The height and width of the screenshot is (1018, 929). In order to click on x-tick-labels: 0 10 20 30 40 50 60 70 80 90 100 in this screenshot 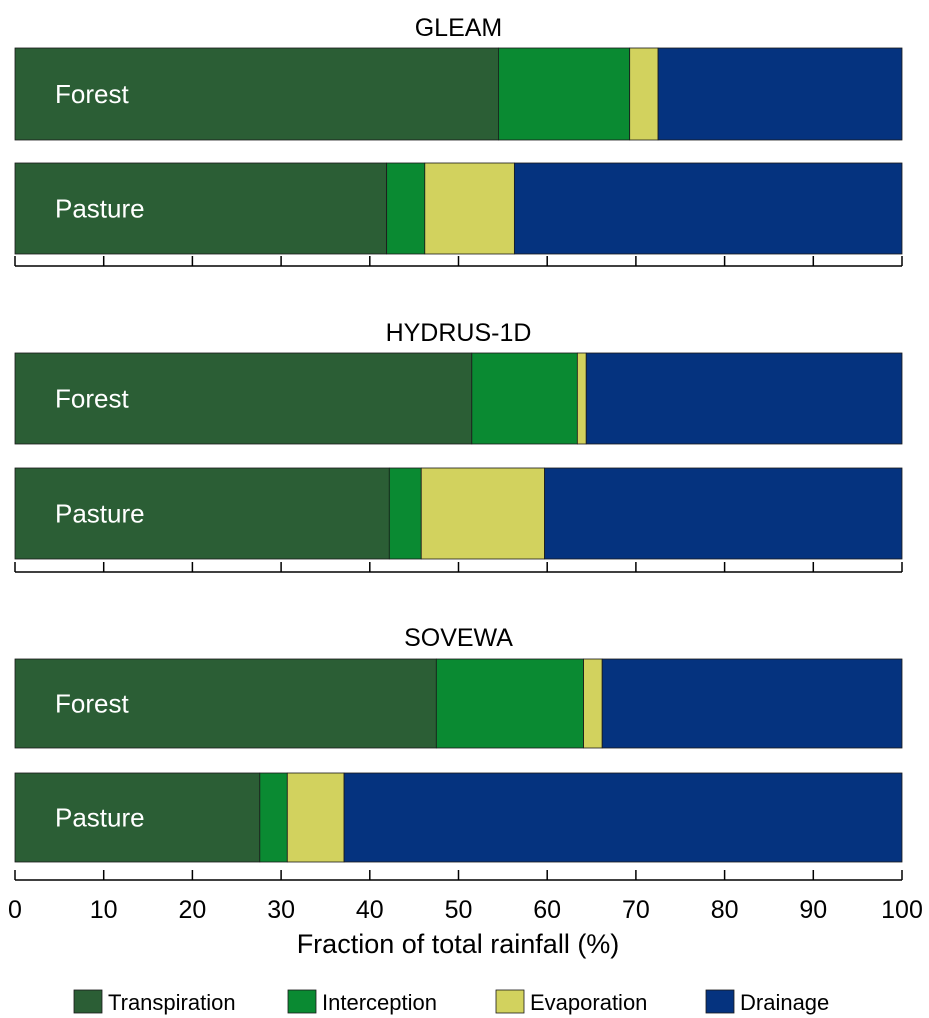, I will do `click(465, 910)`.